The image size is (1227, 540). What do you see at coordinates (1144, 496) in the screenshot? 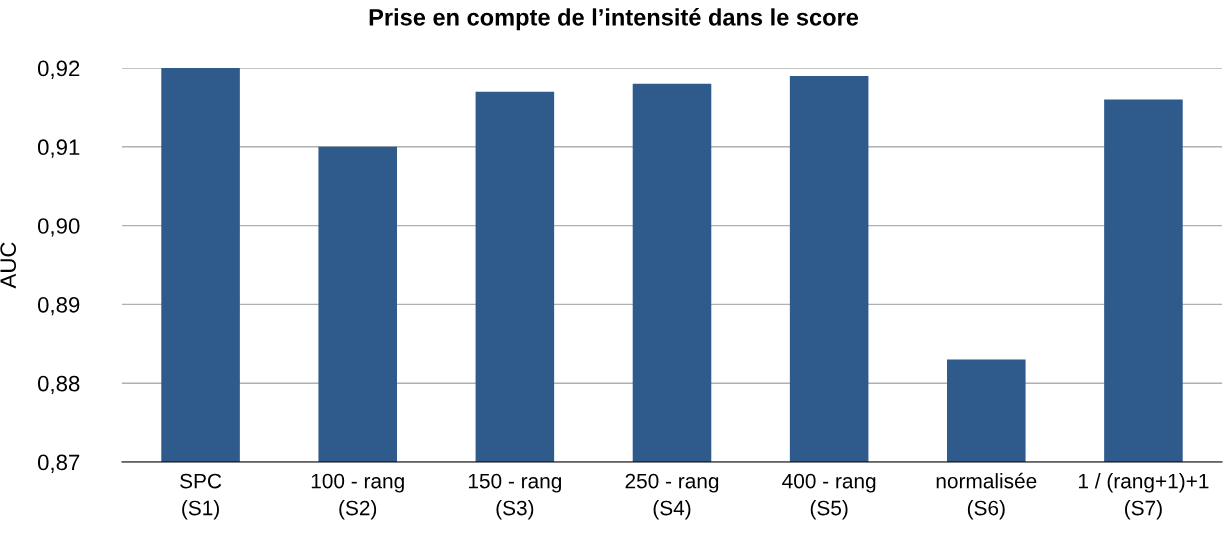
I see `x-tick-label: 1 / (rang+1)+1 (S7)` at bounding box center [1144, 496].